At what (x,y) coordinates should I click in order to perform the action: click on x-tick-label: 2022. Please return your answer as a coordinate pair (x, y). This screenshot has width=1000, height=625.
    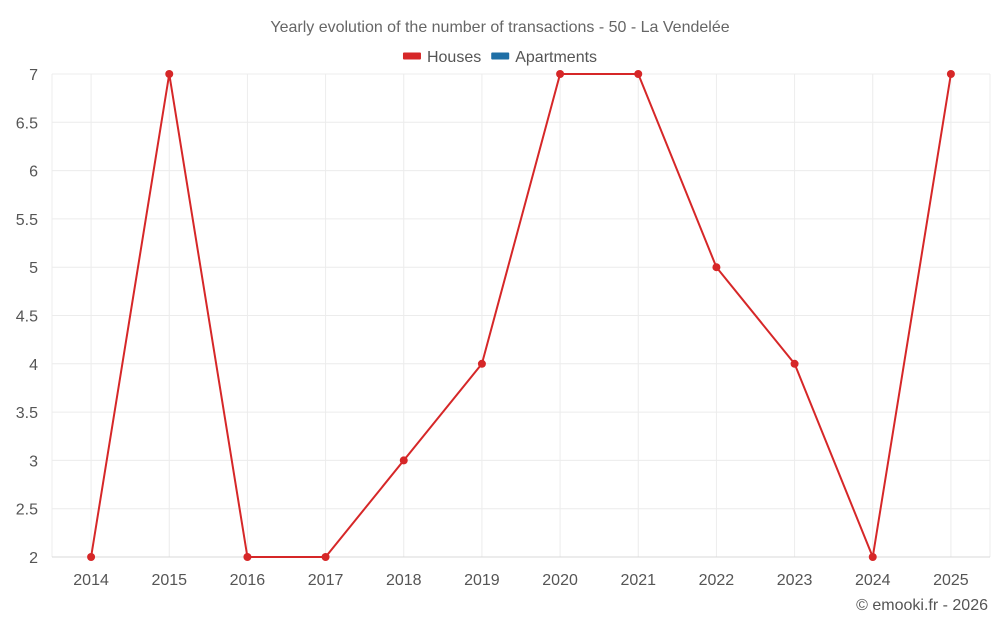
    Looking at the image, I should click on (717, 580).